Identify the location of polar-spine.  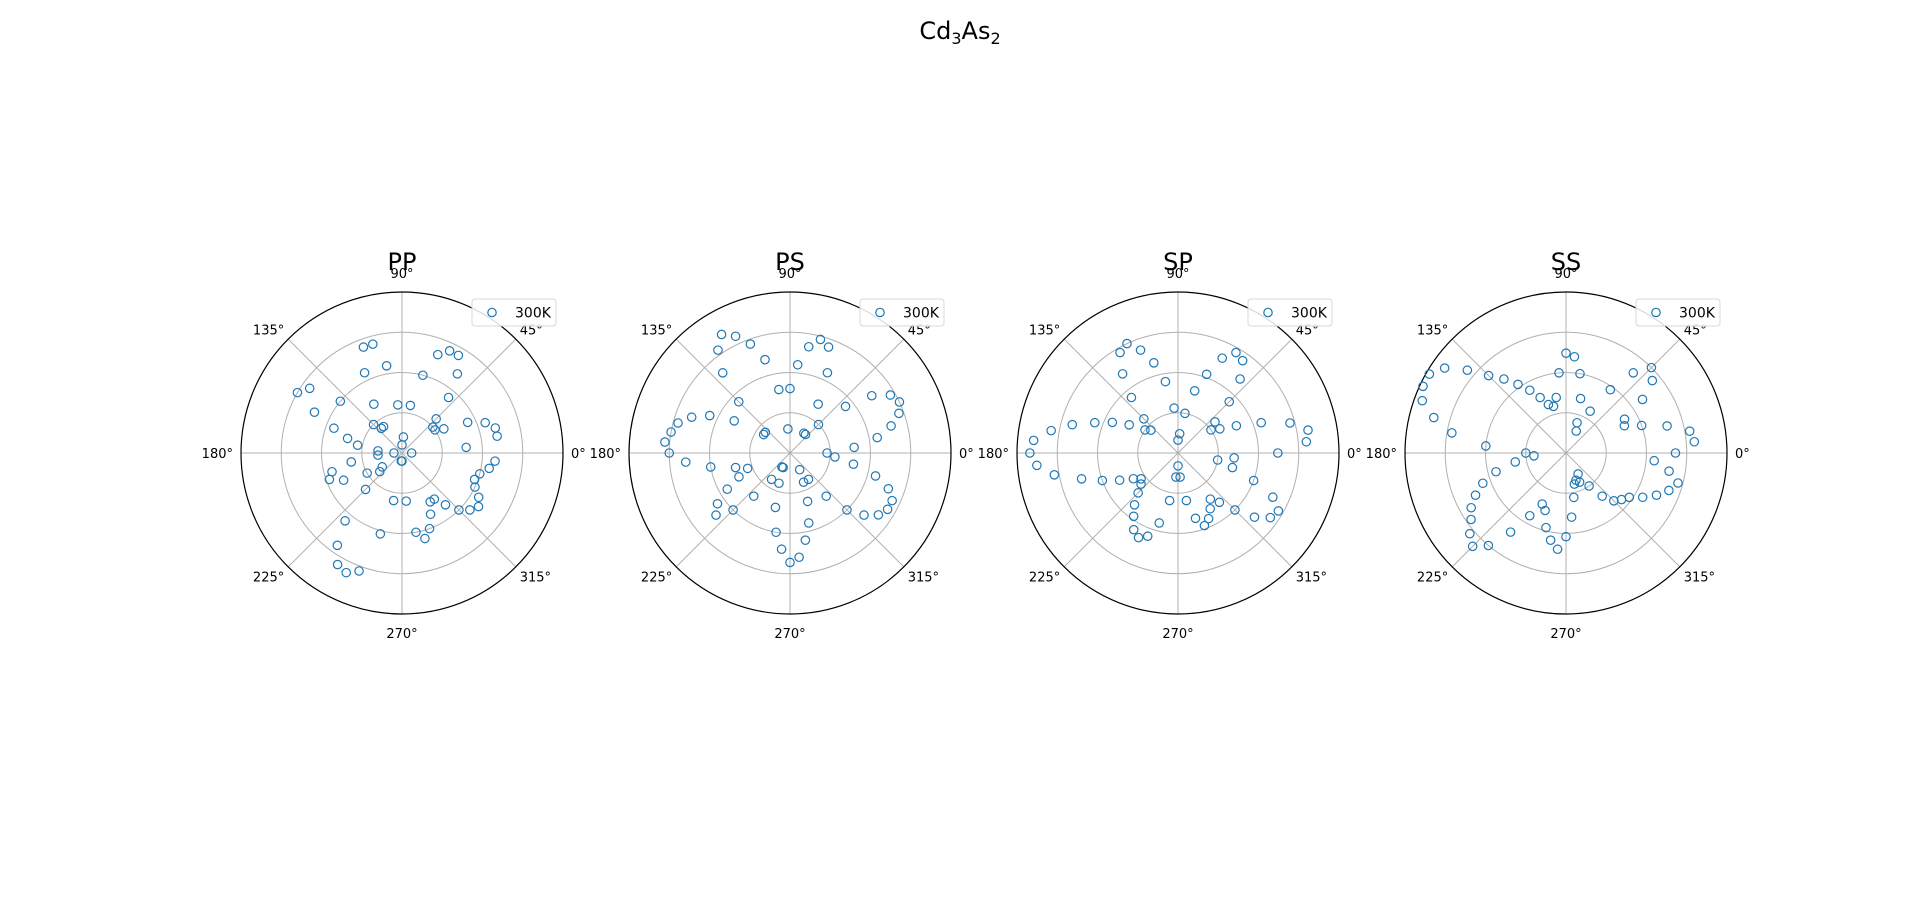
(790, 453).